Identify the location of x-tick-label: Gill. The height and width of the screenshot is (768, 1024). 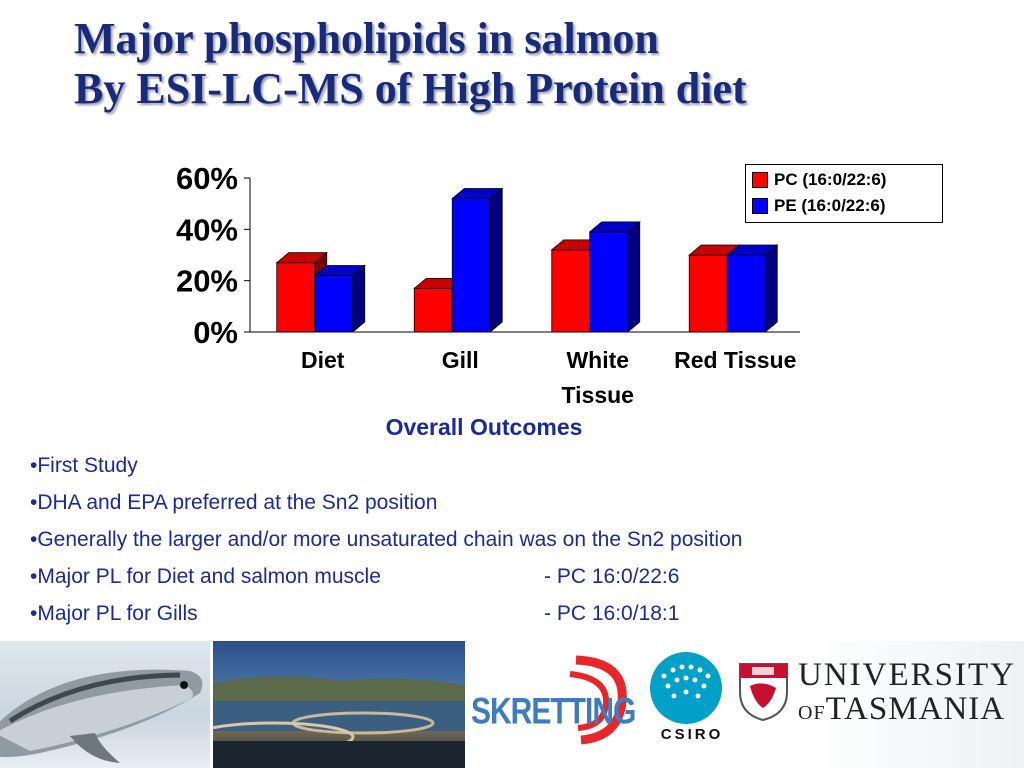
(460, 360).